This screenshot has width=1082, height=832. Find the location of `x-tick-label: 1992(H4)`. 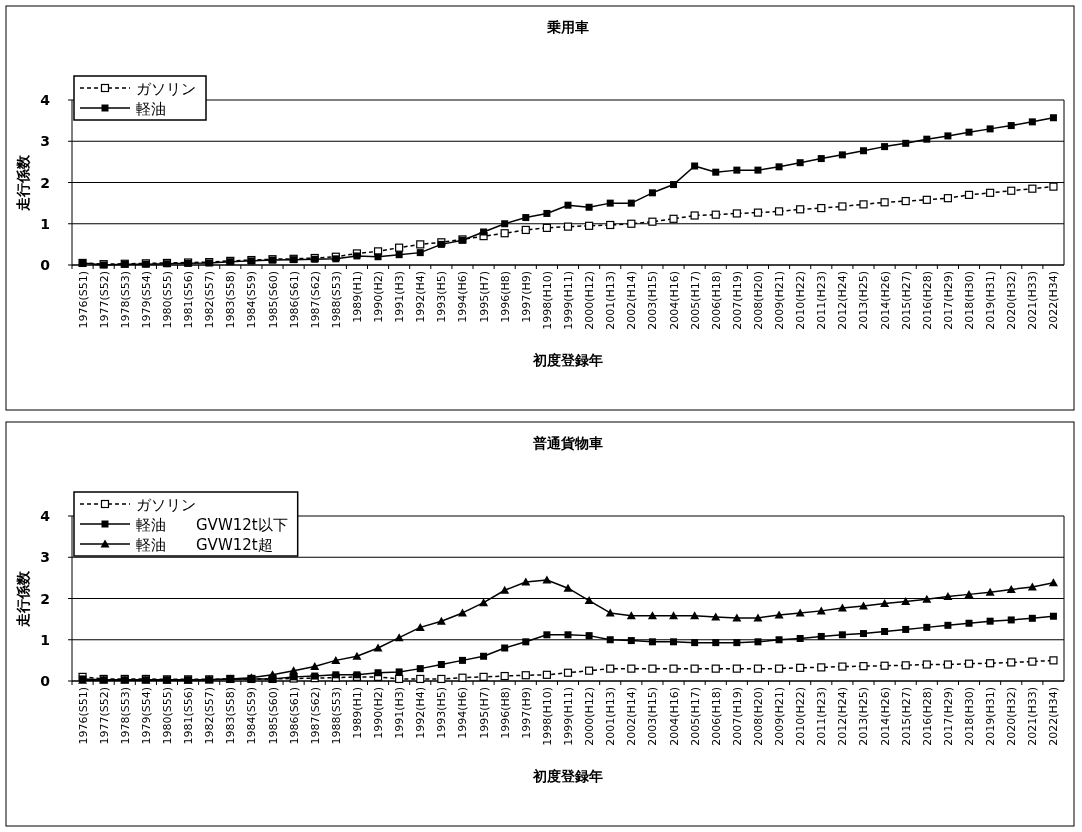

x-tick-label: 1992(H4) is located at coordinates (421, 713).